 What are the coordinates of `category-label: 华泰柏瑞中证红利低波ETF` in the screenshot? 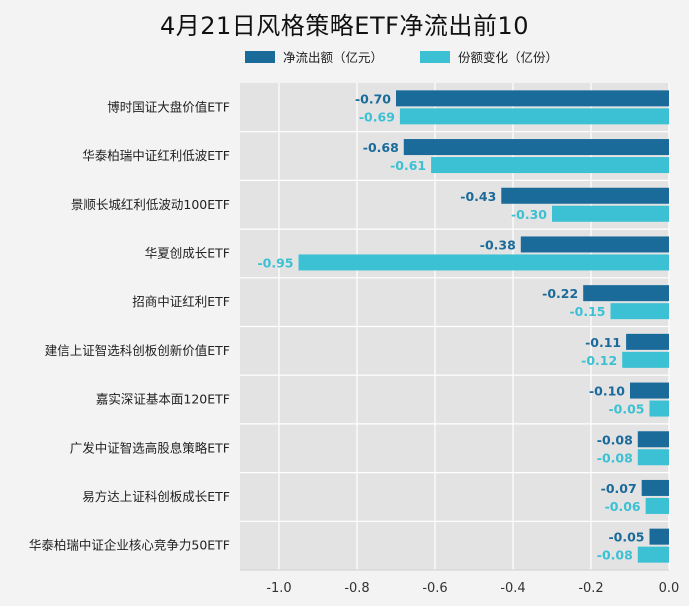 It's located at (156, 155).